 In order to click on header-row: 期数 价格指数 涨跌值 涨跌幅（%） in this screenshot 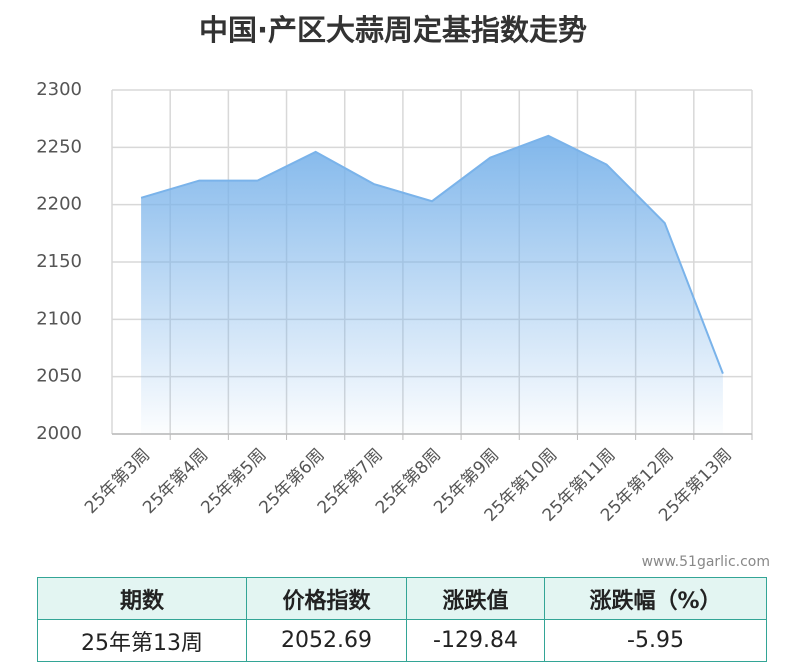, I will do `click(402, 598)`.